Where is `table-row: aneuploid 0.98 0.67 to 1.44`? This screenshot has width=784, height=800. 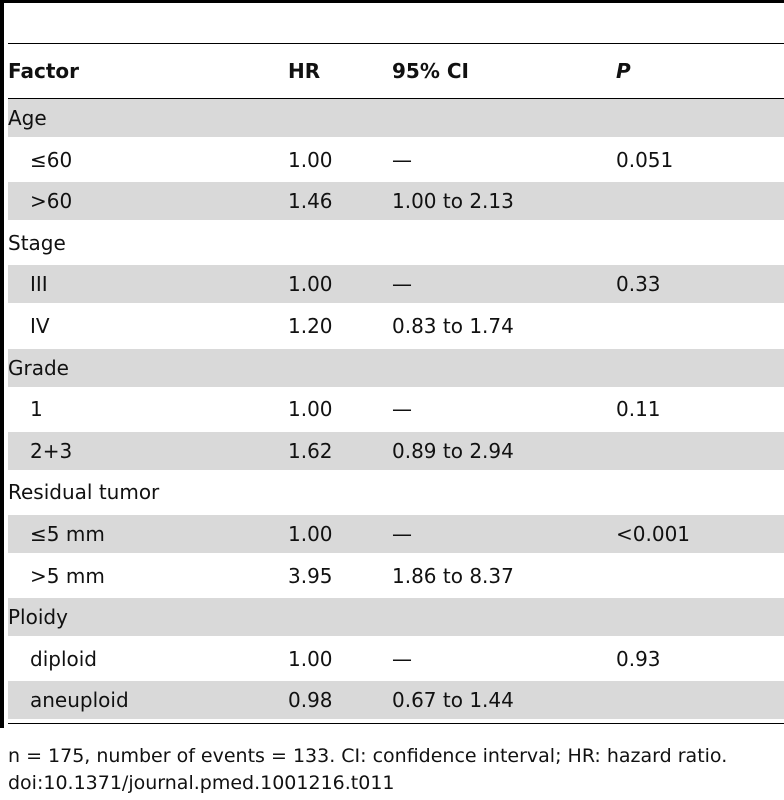
table-row: aneuploid 0.98 0.67 to 1.44 is located at coordinates (396, 700).